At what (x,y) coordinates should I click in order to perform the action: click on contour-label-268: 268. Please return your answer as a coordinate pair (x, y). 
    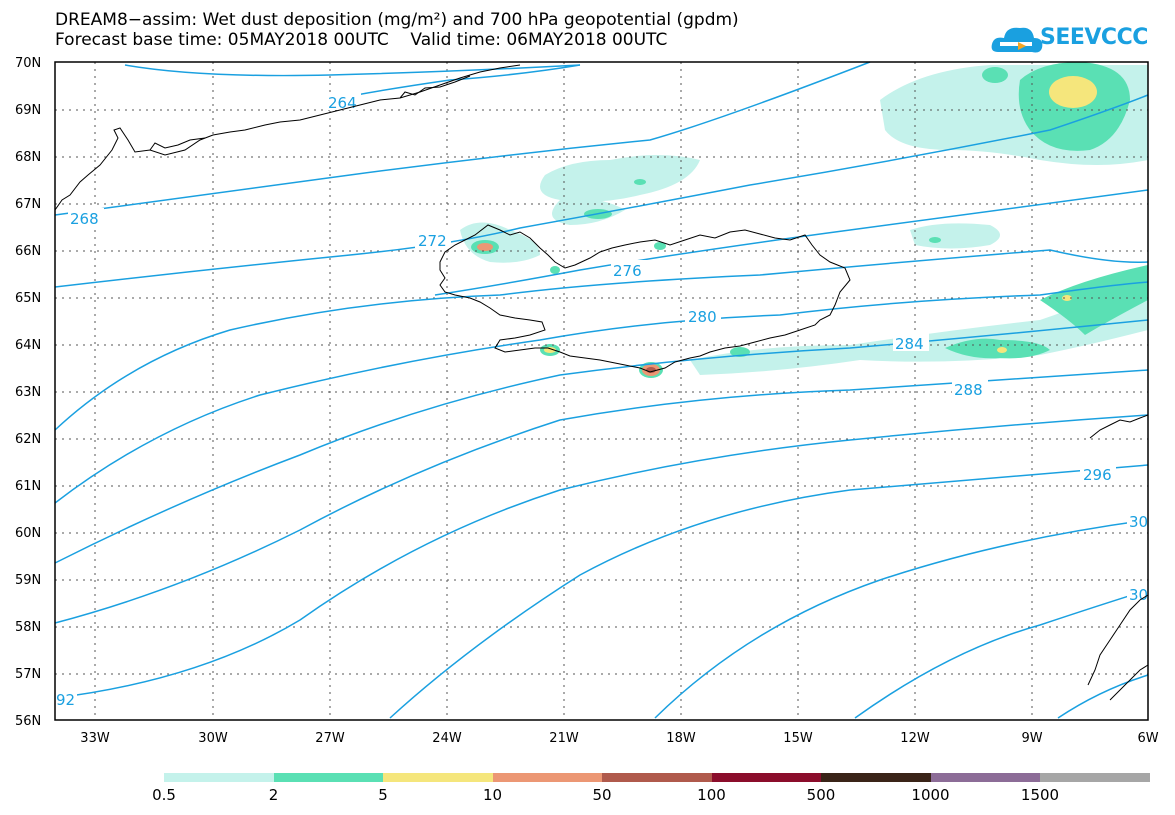
    Looking at the image, I should click on (84, 219).